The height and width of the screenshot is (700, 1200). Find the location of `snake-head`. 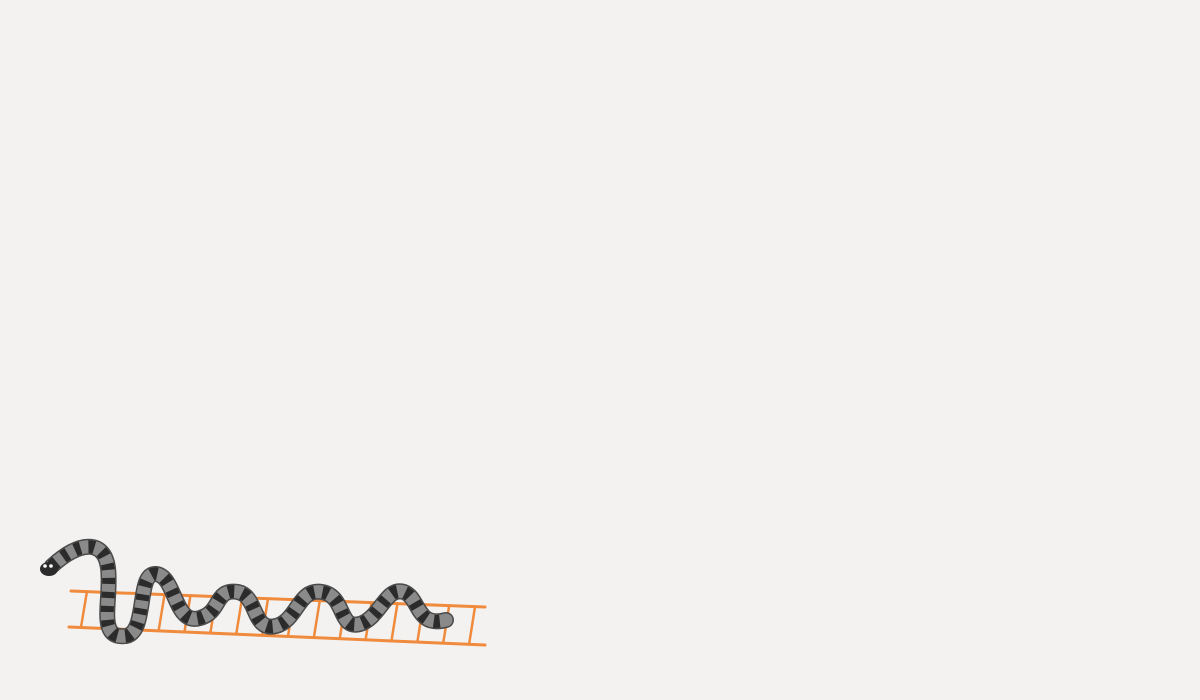

snake-head is located at coordinates (49, 569).